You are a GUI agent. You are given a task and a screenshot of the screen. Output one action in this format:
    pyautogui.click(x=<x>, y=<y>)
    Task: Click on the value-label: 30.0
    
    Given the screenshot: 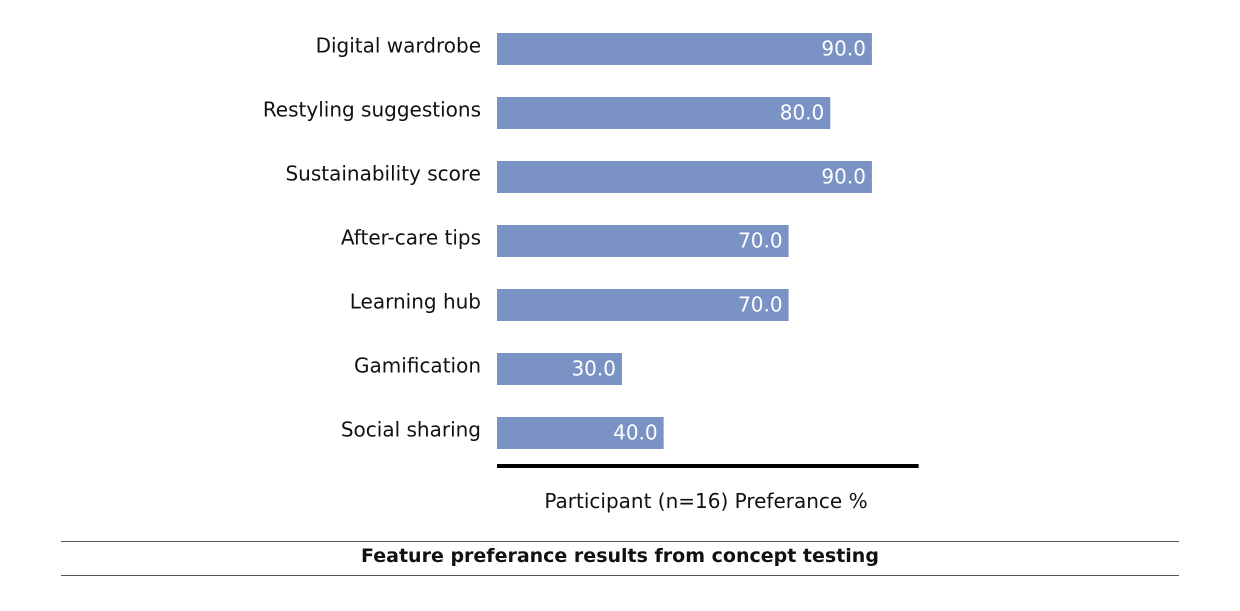 What is the action you would take?
    pyautogui.click(x=593, y=369)
    